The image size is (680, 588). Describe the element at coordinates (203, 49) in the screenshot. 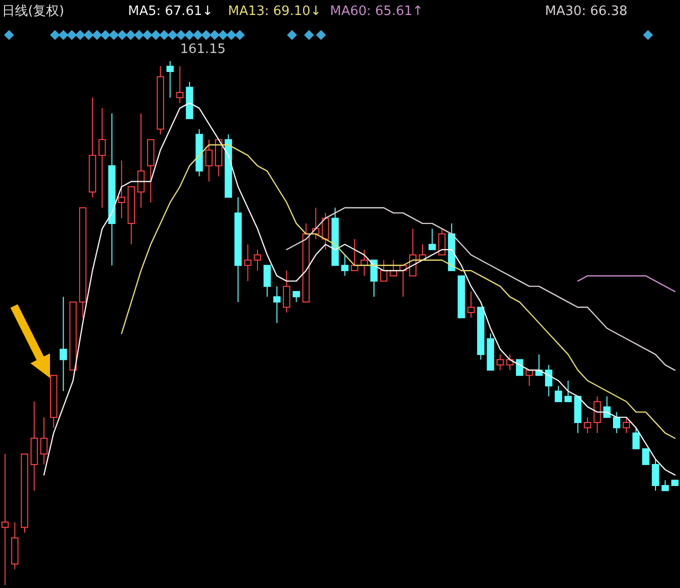

I see `text: 161.15` at that location.